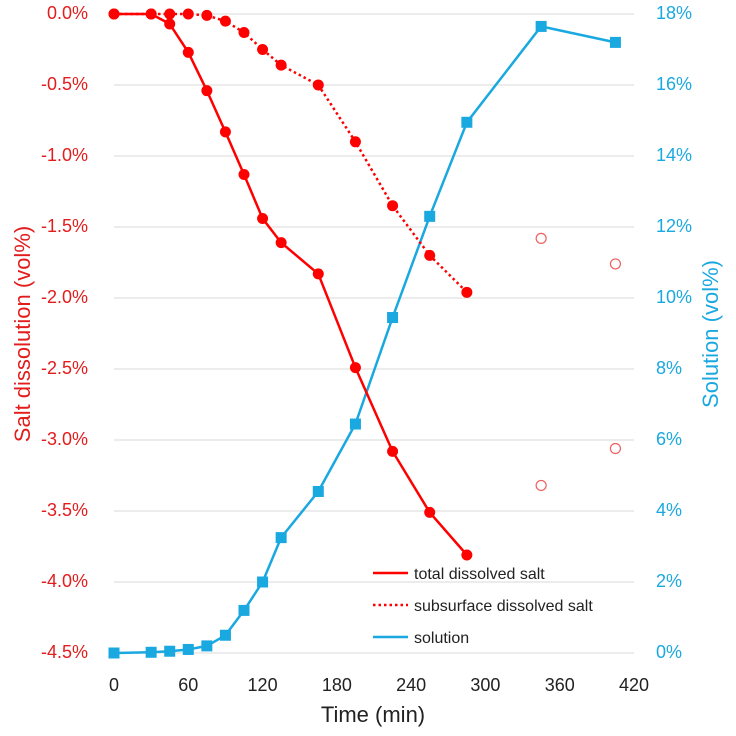 Image resolution: width=736 pixels, height=736 pixels. What do you see at coordinates (674, 13) in the screenshot?
I see `right-tick-label: 18%` at bounding box center [674, 13].